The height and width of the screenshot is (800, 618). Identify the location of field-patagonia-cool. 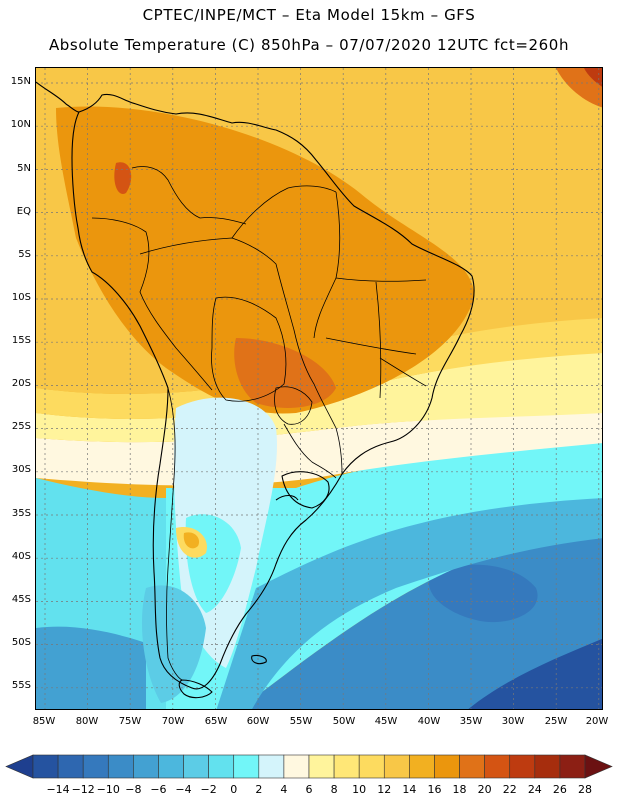
(173, 644).